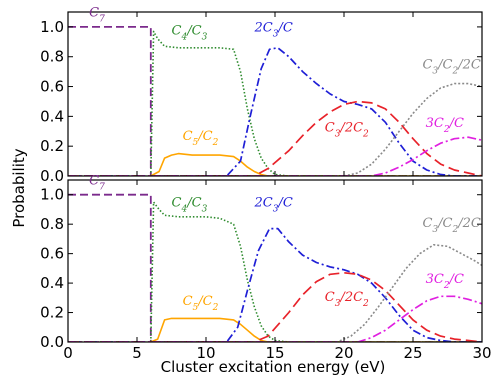 This screenshot has width=492, height=376. I want to click on x-tick-label: 10, so click(205, 353).